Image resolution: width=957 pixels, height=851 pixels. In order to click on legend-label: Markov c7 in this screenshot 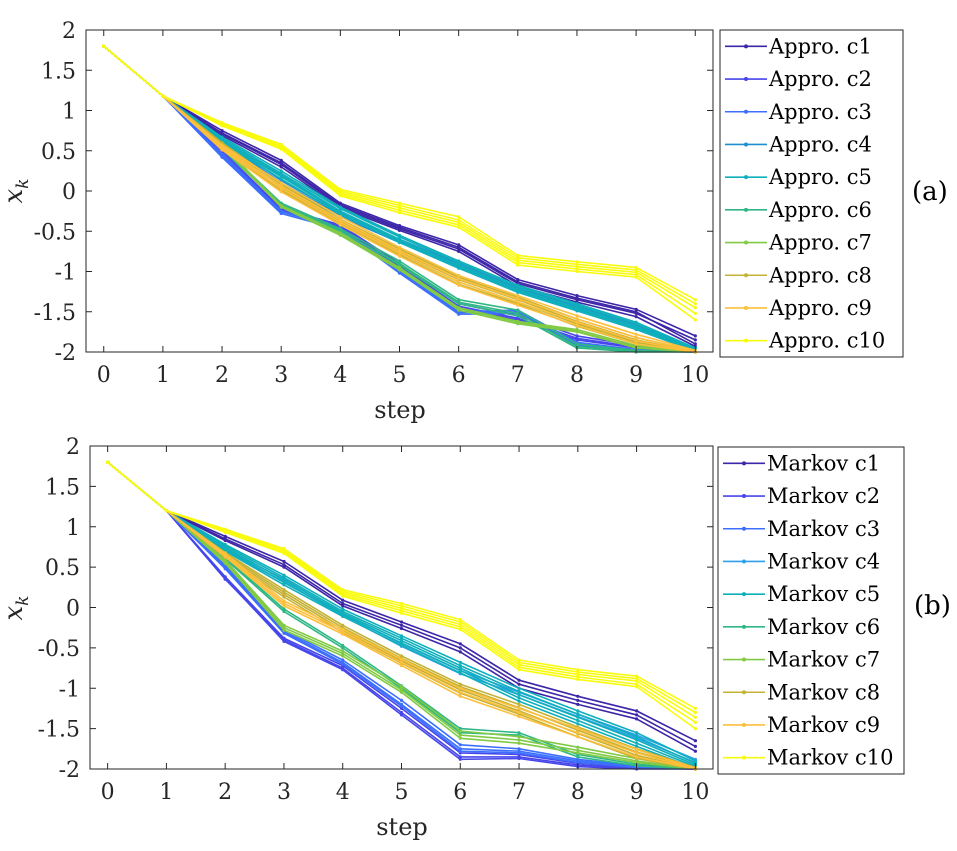, I will do `click(823, 660)`.